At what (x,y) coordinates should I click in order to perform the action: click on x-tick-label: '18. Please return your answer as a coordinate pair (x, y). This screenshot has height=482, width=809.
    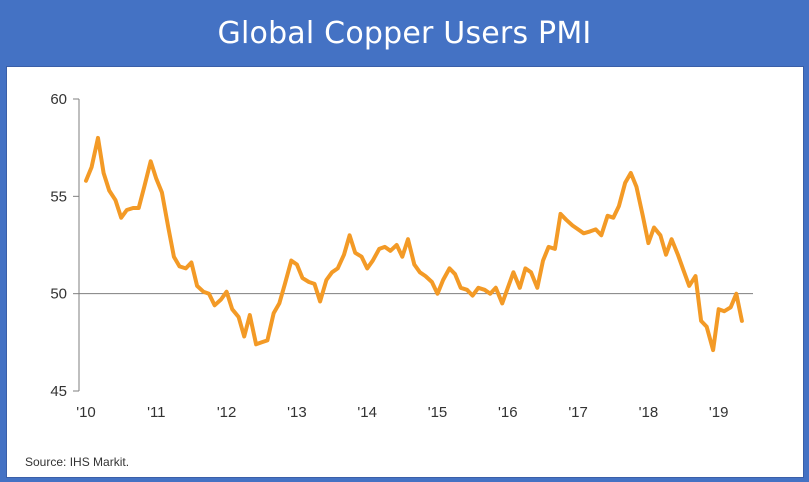
    Looking at the image, I should click on (649, 412).